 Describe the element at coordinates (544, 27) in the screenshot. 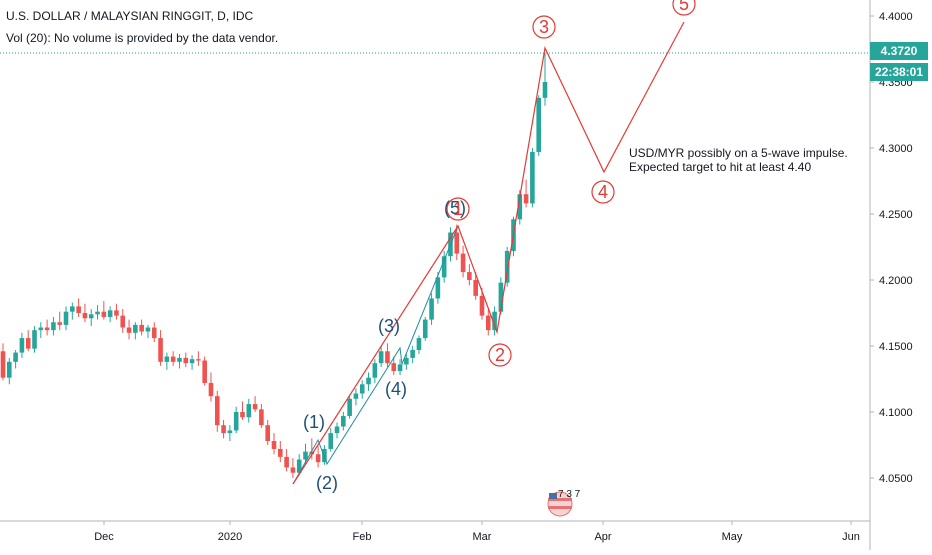

I see `wave-label-3: 3` at that location.